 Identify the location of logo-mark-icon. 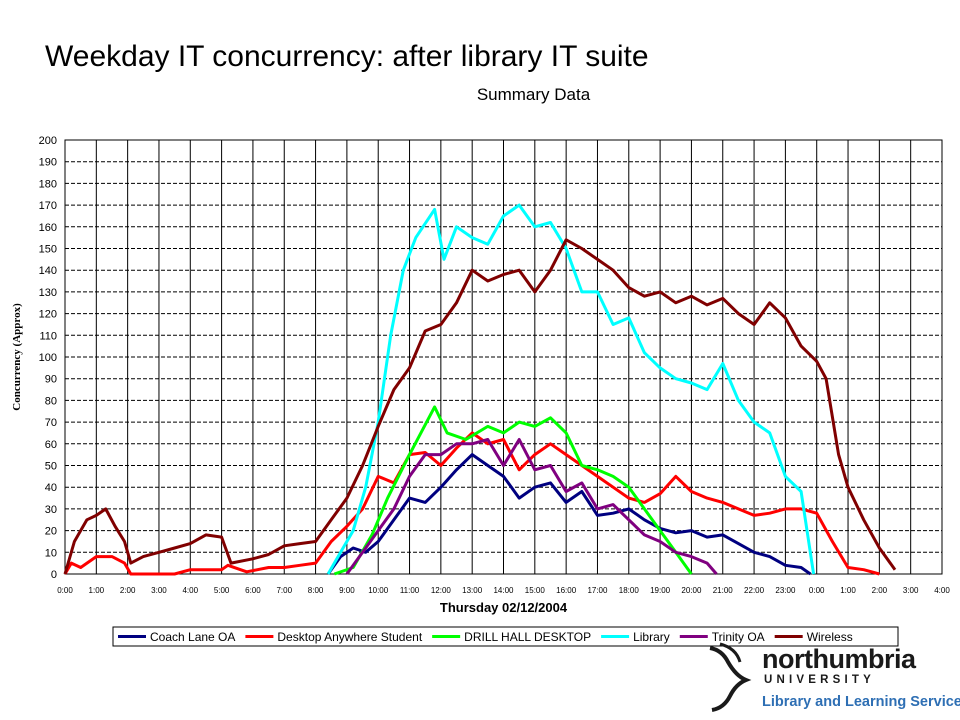
(730, 677).